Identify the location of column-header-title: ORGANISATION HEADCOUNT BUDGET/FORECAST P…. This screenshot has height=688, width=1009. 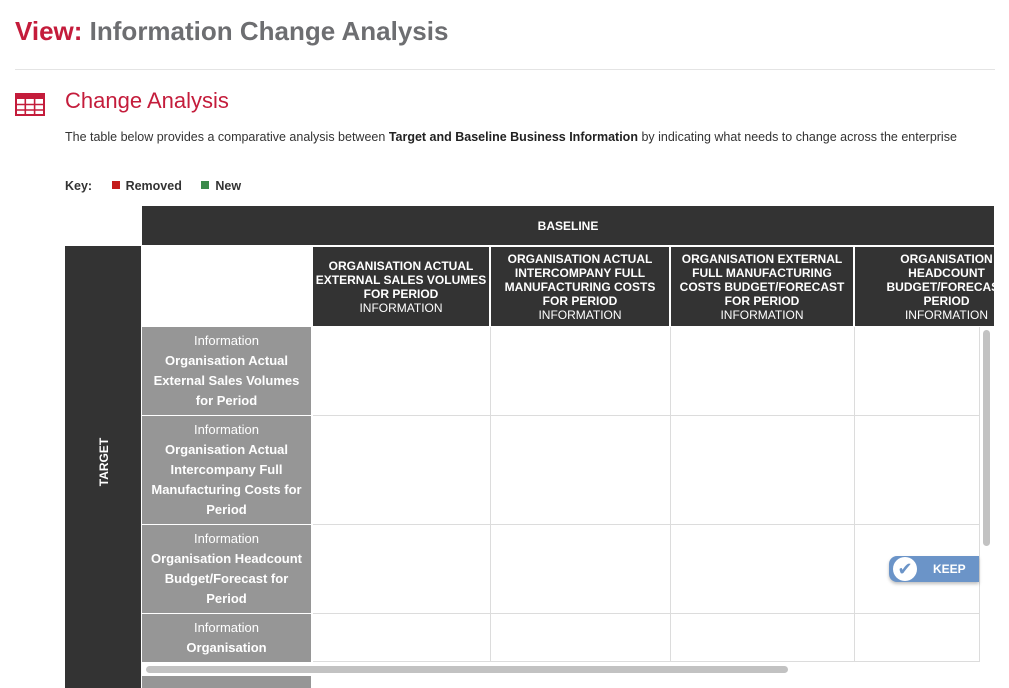
(940, 279).